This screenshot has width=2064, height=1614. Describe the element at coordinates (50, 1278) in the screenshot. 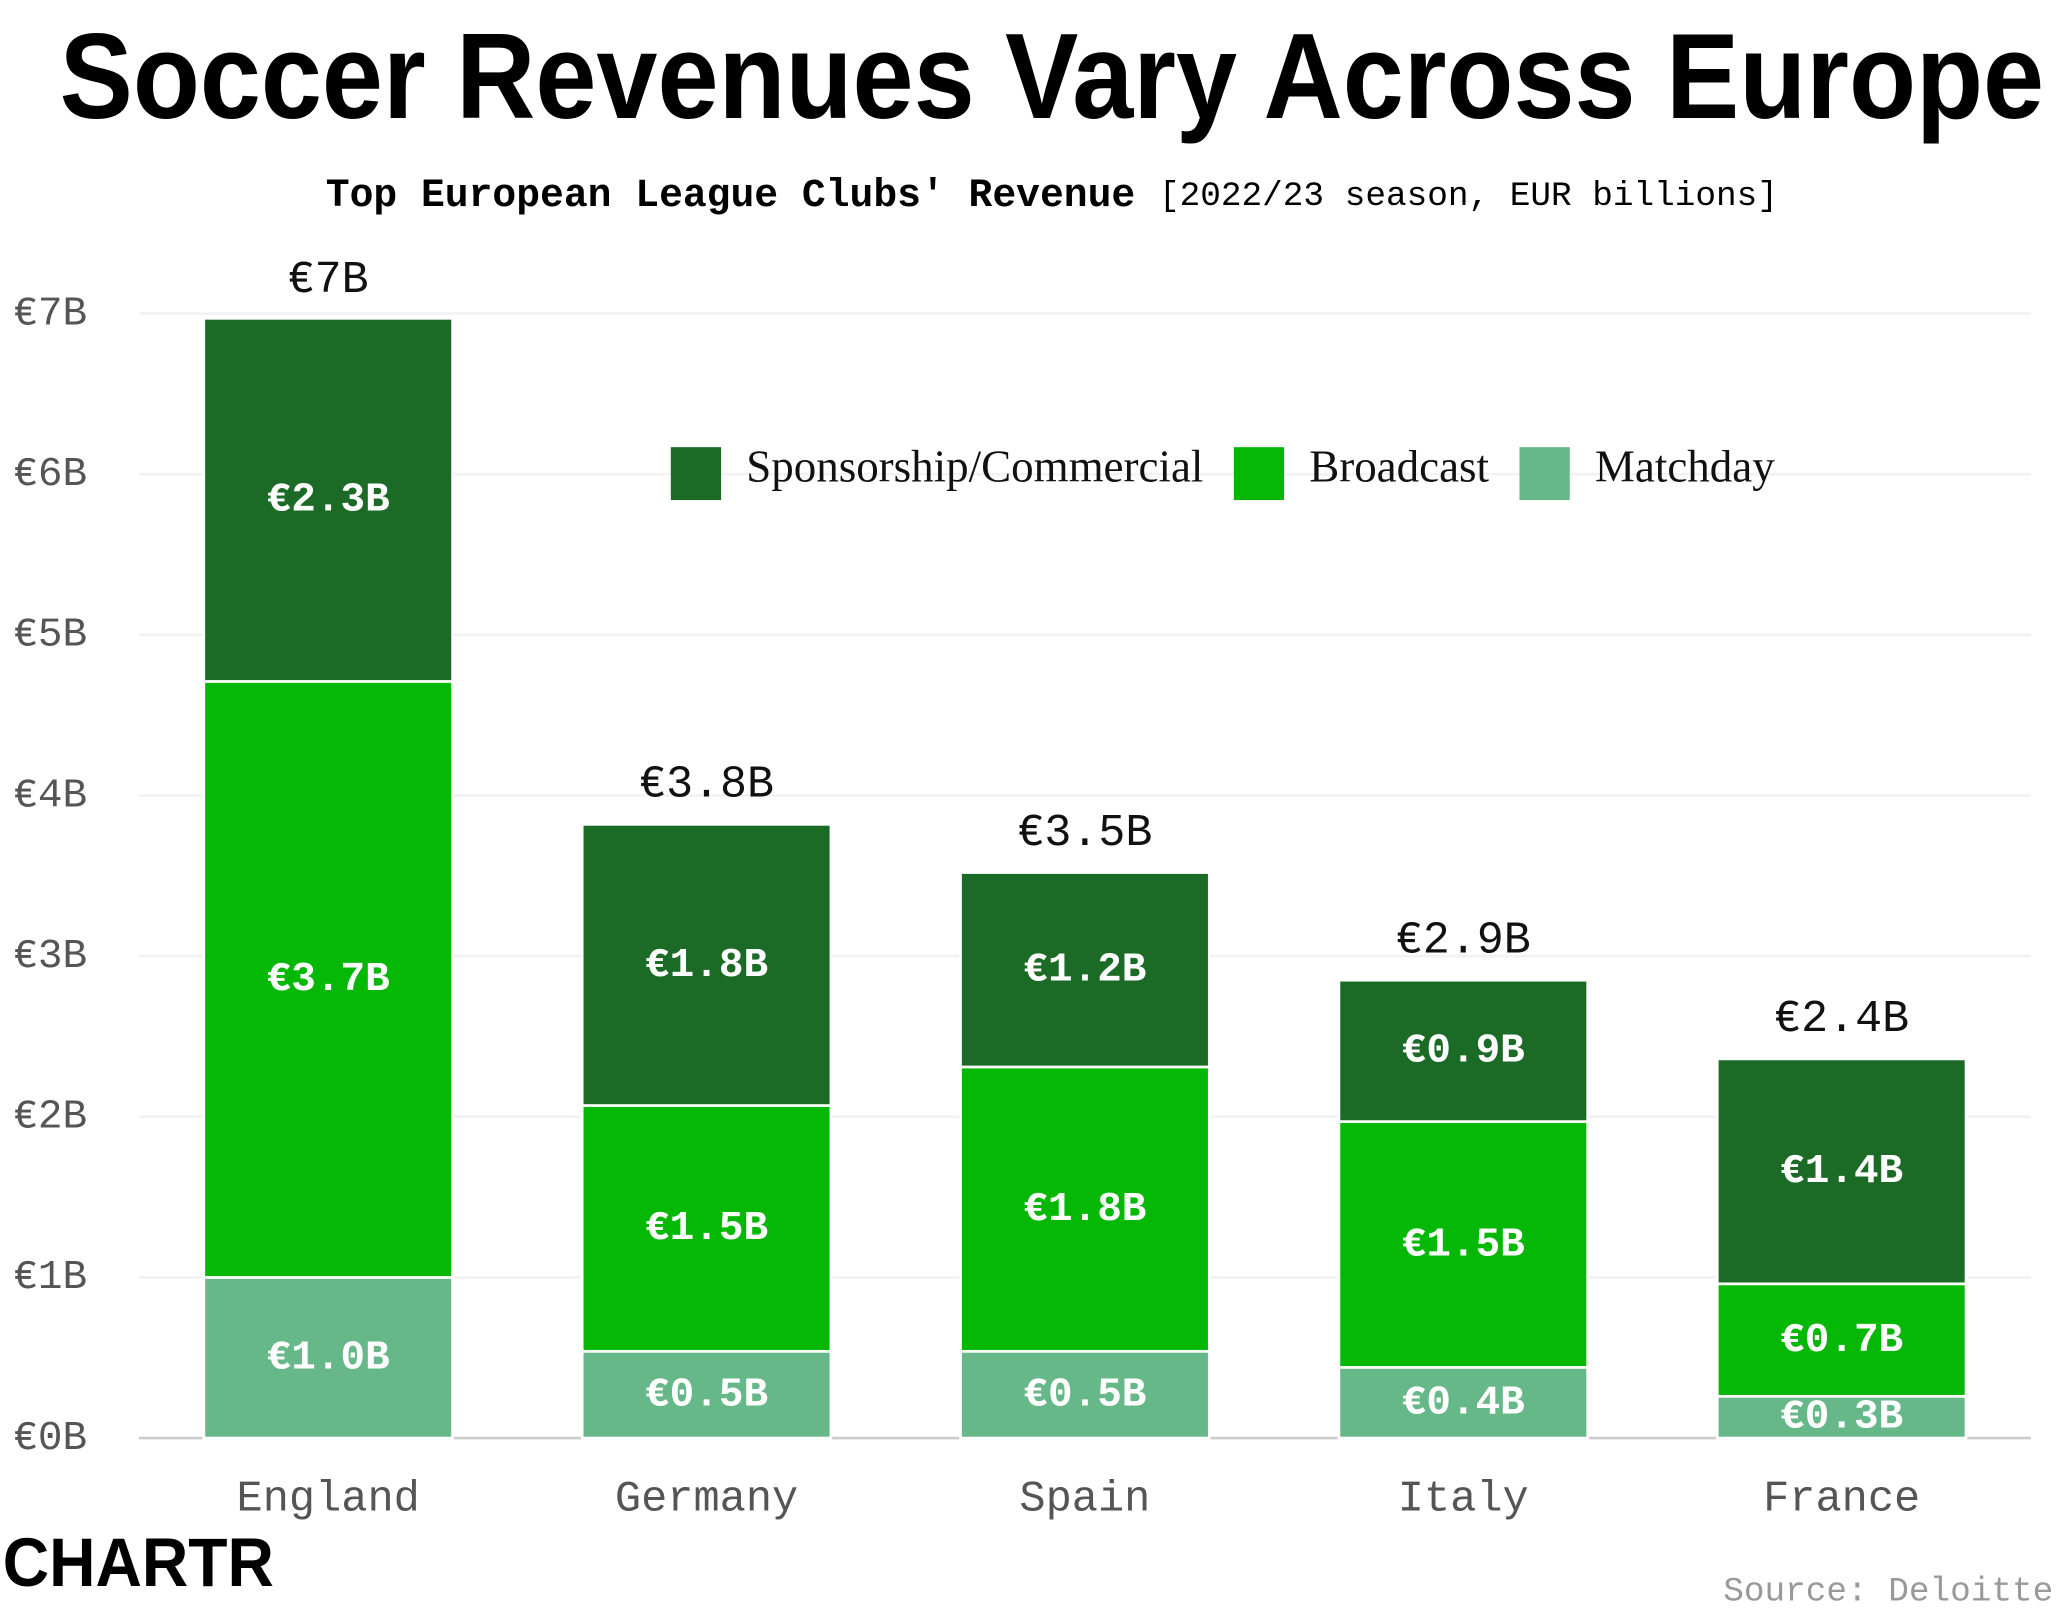

I see `y-tick-label: €1B` at that location.